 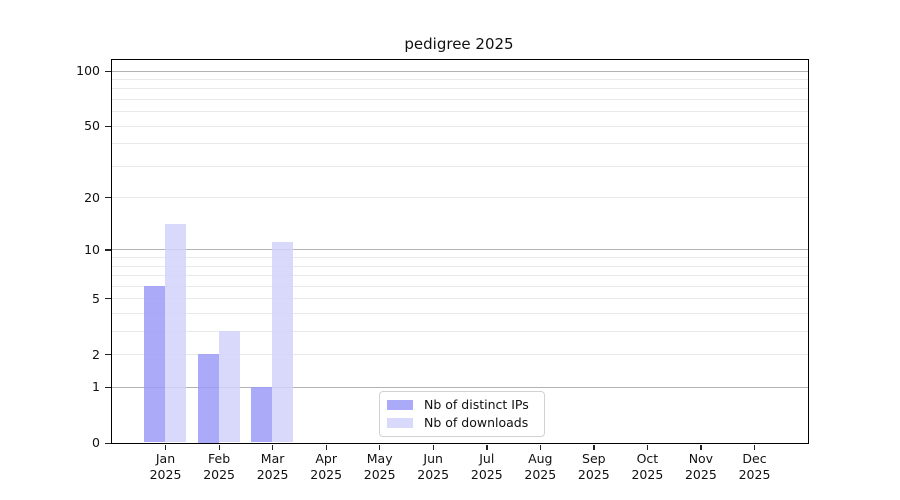 I want to click on chart-title: pedigree 2025, so click(x=459, y=44).